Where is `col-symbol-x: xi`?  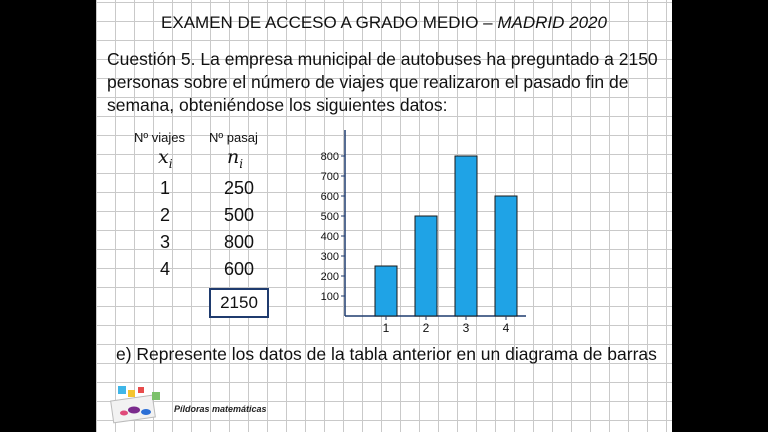 col-symbol-x: xi is located at coordinates (165, 158).